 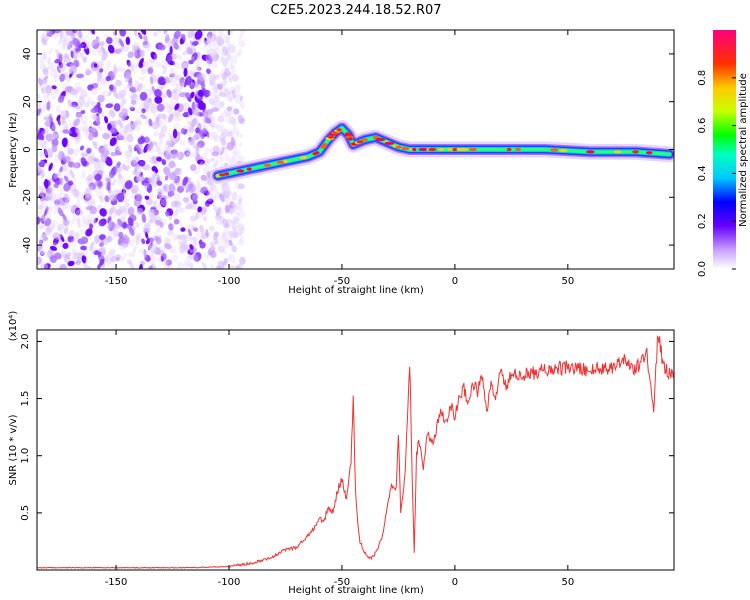 What do you see at coordinates (13, 326) in the screenshot?
I see `snr-multiplier: (x10⁴)` at bounding box center [13, 326].